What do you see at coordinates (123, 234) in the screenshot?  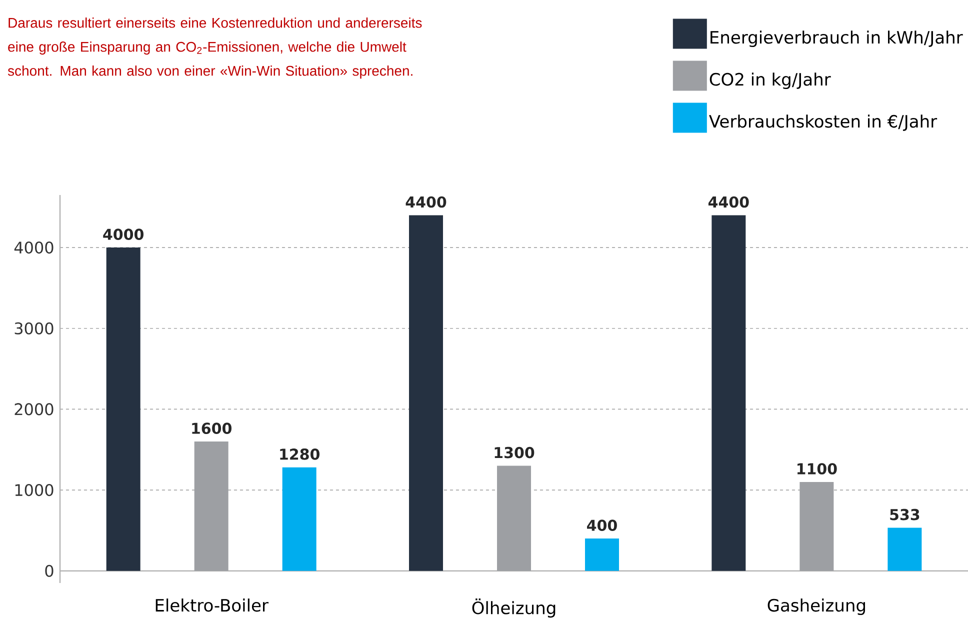 I see `data-label: 4000` at bounding box center [123, 234].